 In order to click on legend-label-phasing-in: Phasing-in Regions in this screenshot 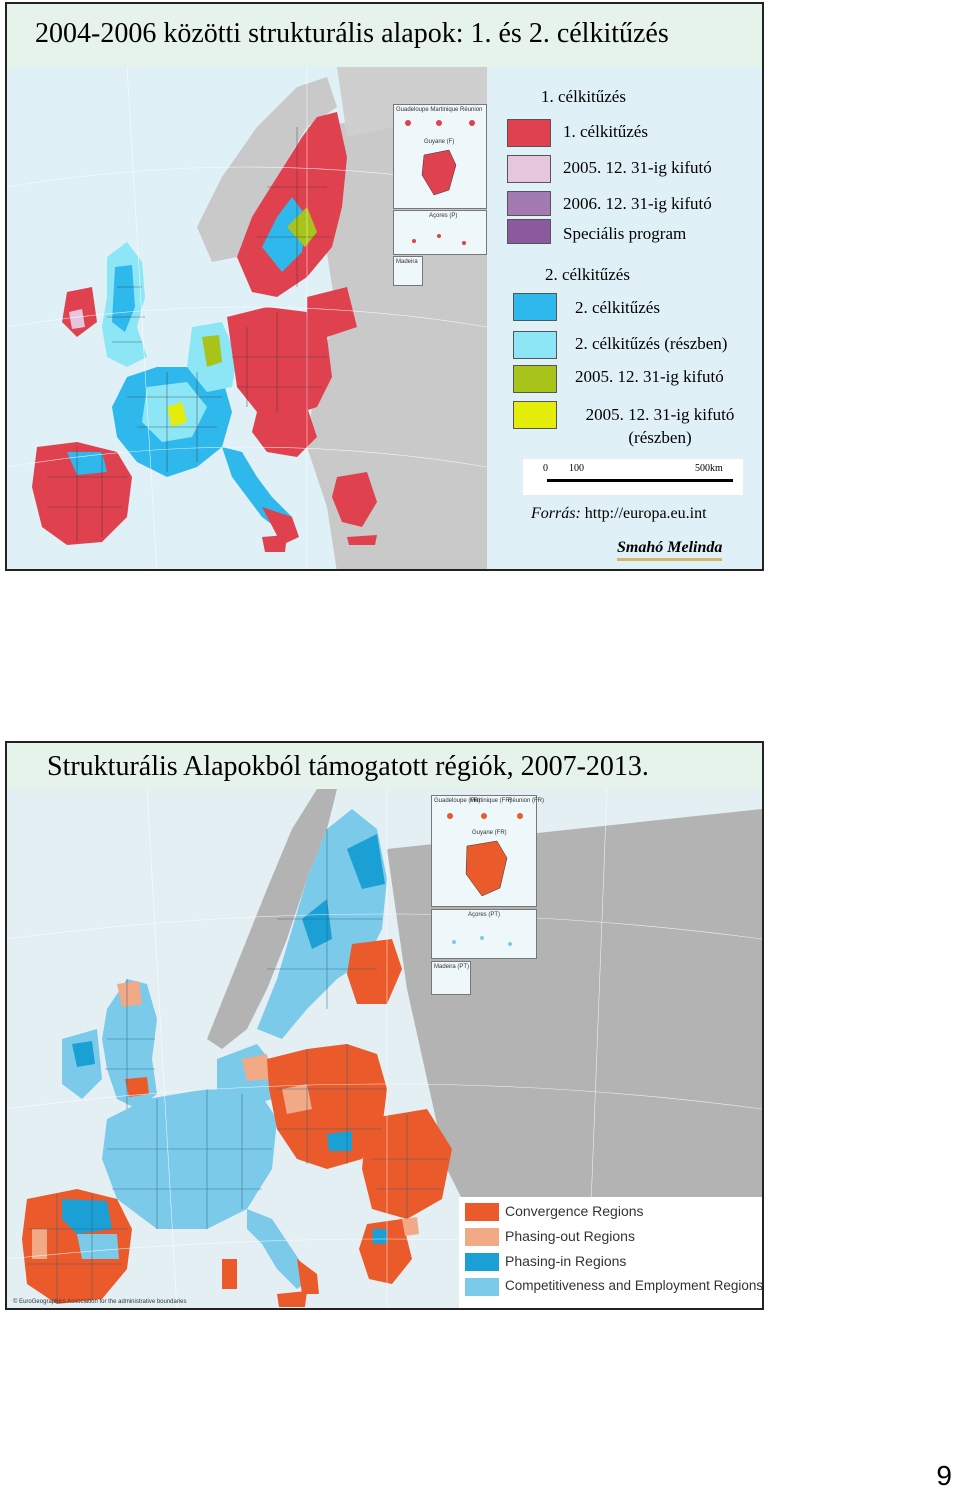, I will do `click(566, 1261)`.